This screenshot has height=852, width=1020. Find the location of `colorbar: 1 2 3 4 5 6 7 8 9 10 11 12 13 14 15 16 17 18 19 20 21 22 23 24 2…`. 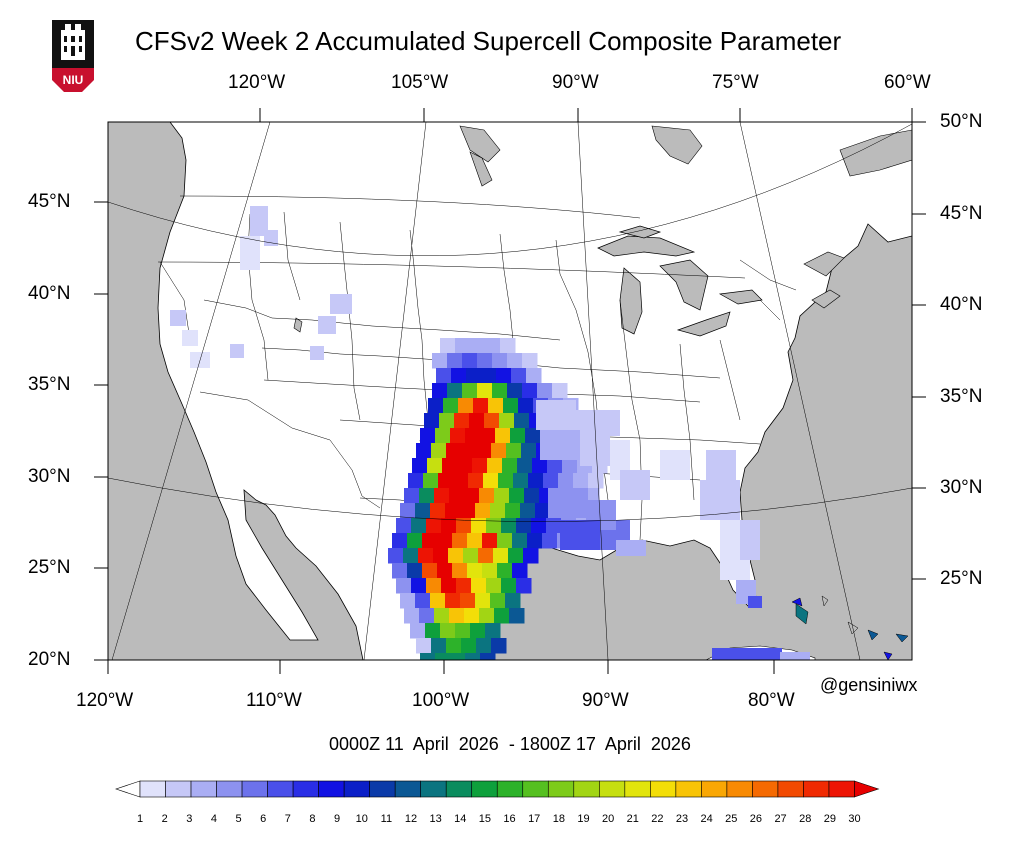

colorbar: 1 2 3 4 5 6 7 8 9 10 11 12 13 14 15 16 17 18 19 20 21 22 23 24 2… is located at coordinates (497, 802).